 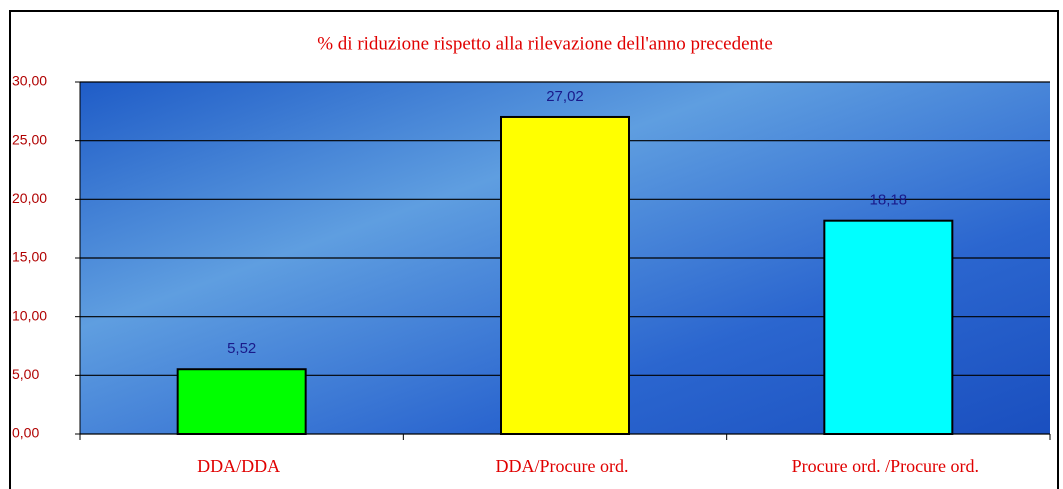 I want to click on x-tick-label: DDA/Procure ord., so click(x=562, y=466).